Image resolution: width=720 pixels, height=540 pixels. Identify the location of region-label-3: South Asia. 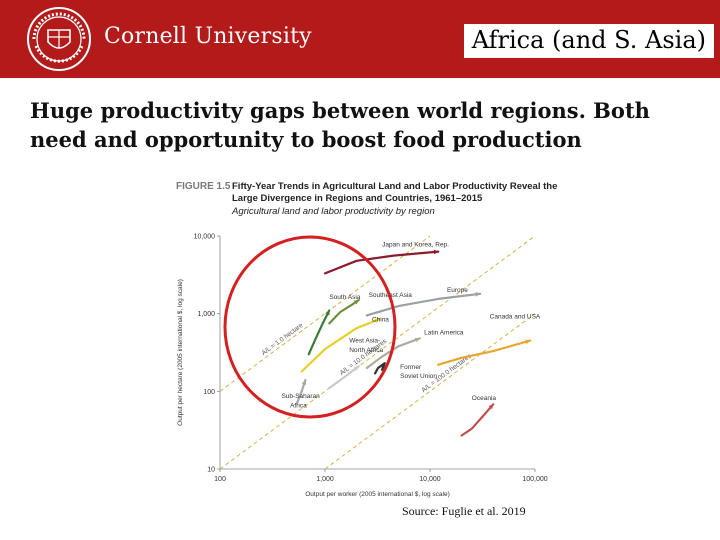
(344, 297).